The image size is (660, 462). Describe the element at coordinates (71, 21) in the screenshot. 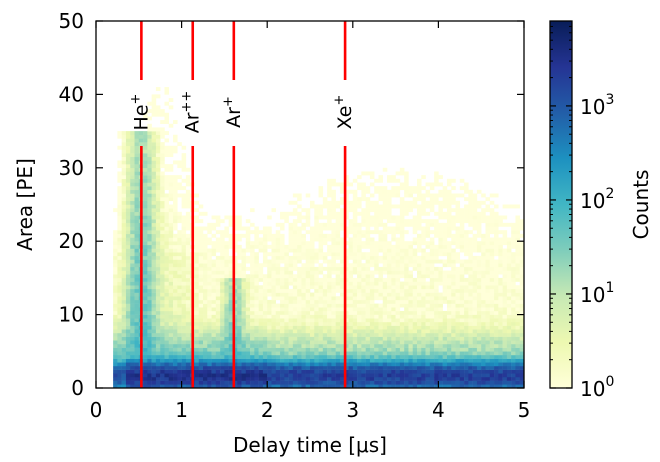

I see `y-tick-label: 50` at that location.